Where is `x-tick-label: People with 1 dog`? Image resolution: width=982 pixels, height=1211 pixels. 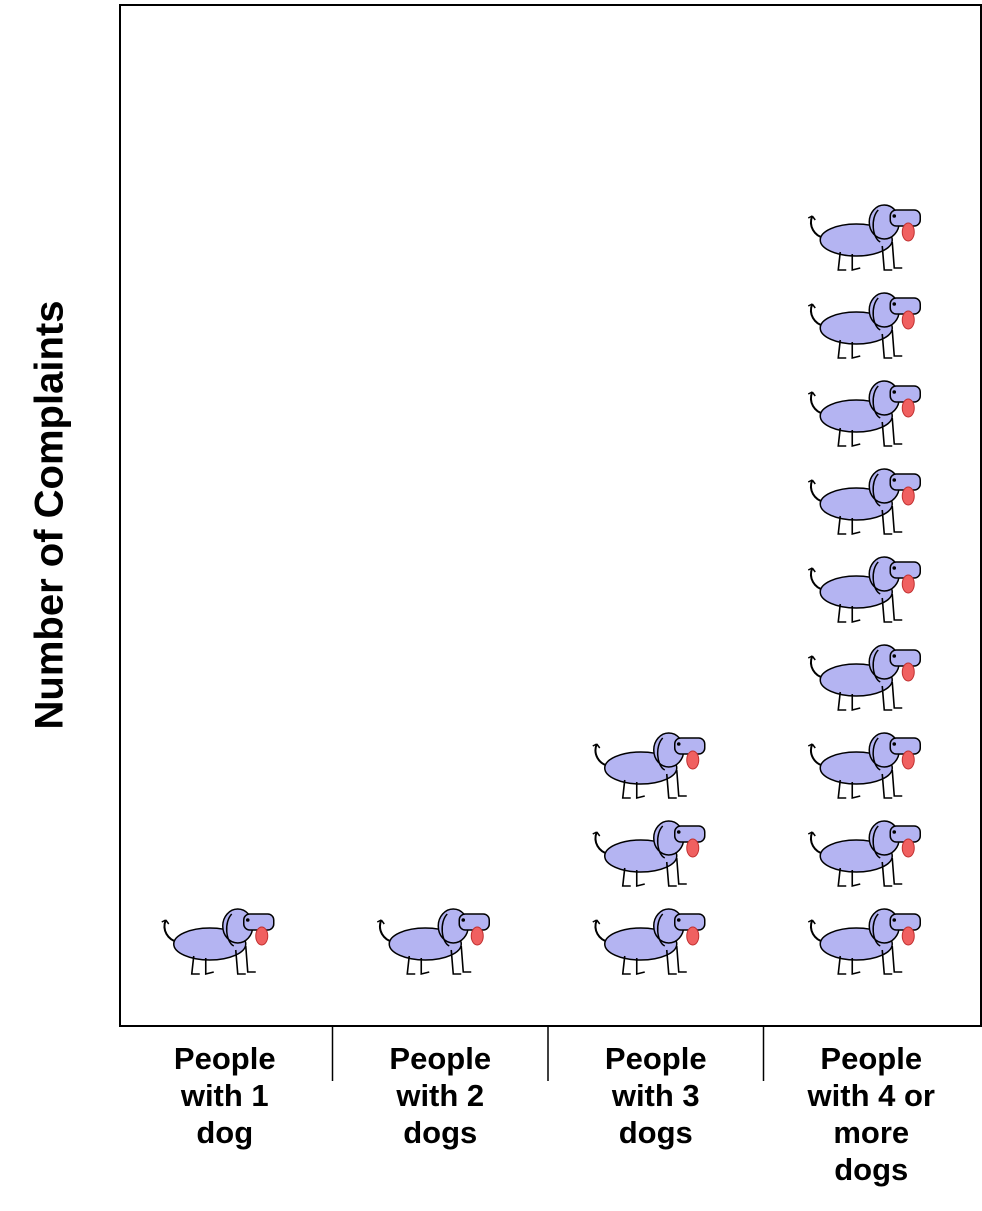 x-tick-label: People with 1 dog is located at coordinates (224, 1095).